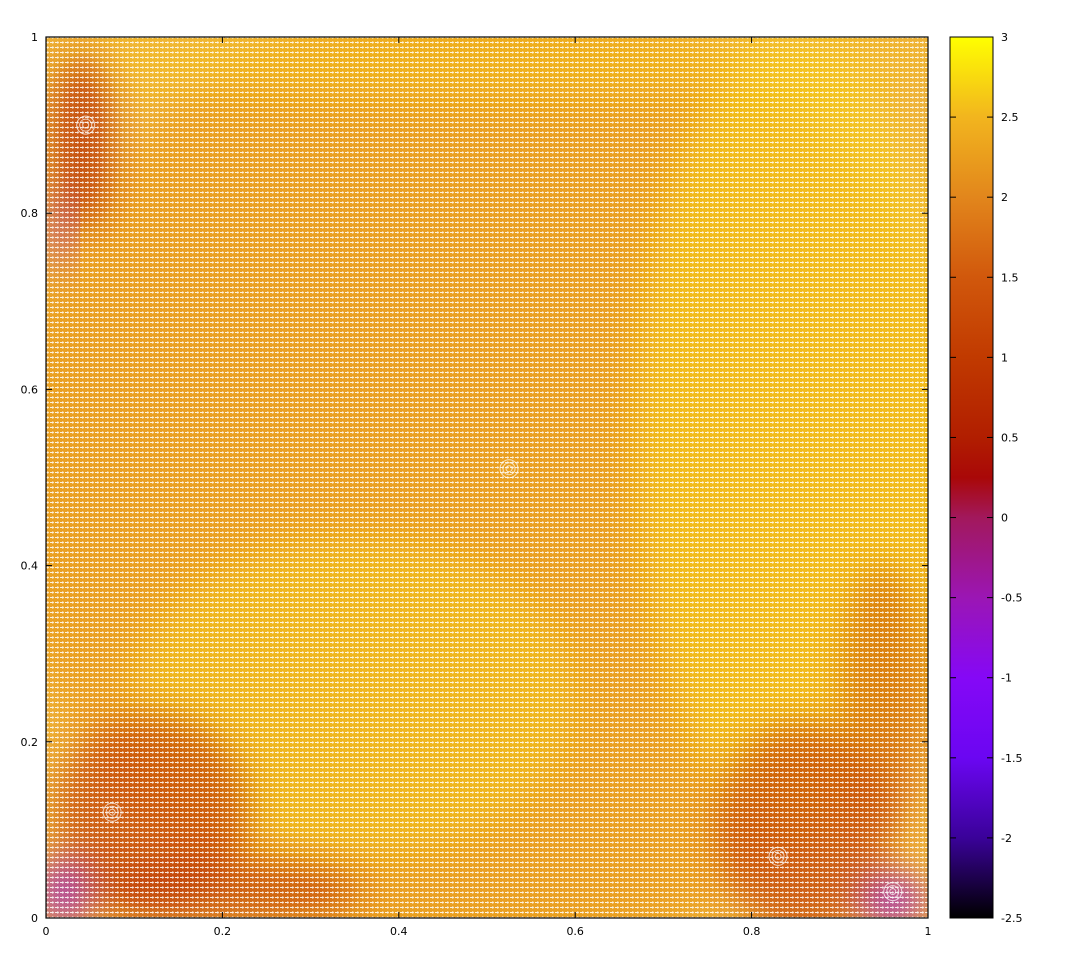 This screenshot has width=1071, height=964. What do you see at coordinates (1006, 838) in the screenshot?
I see `colorbar-tick-label: -2` at bounding box center [1006, 838].